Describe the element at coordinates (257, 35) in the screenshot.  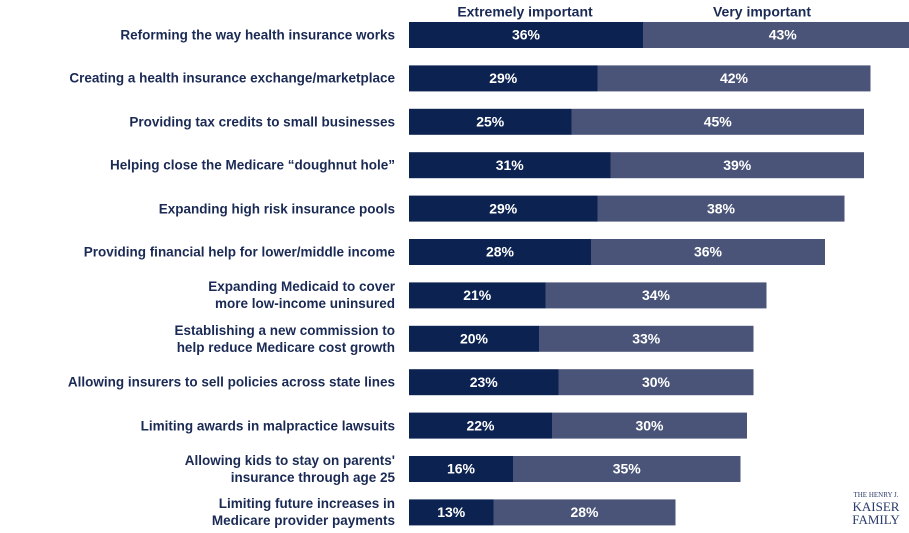
I see `category-label: Reforming the way health insurance works` at that location.